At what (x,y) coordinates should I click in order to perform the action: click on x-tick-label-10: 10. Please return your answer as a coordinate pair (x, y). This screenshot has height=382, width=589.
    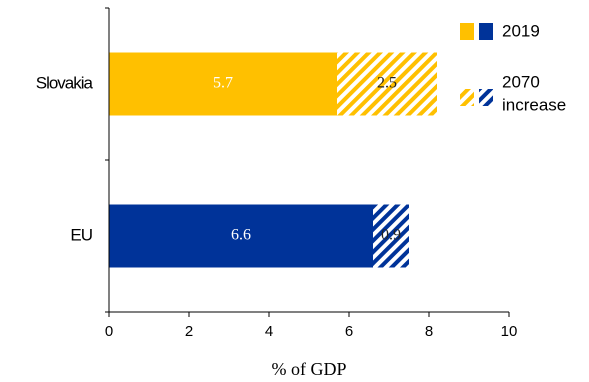
    Looking at the image, I should click on (509, 331).